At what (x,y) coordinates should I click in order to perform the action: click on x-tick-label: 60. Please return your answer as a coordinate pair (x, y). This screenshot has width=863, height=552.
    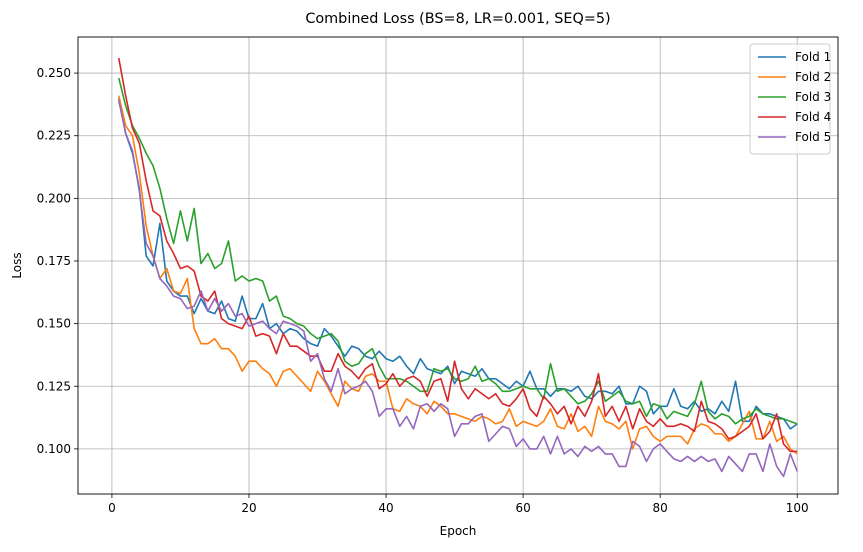
    Looking at the image, I should click on (522, 508).